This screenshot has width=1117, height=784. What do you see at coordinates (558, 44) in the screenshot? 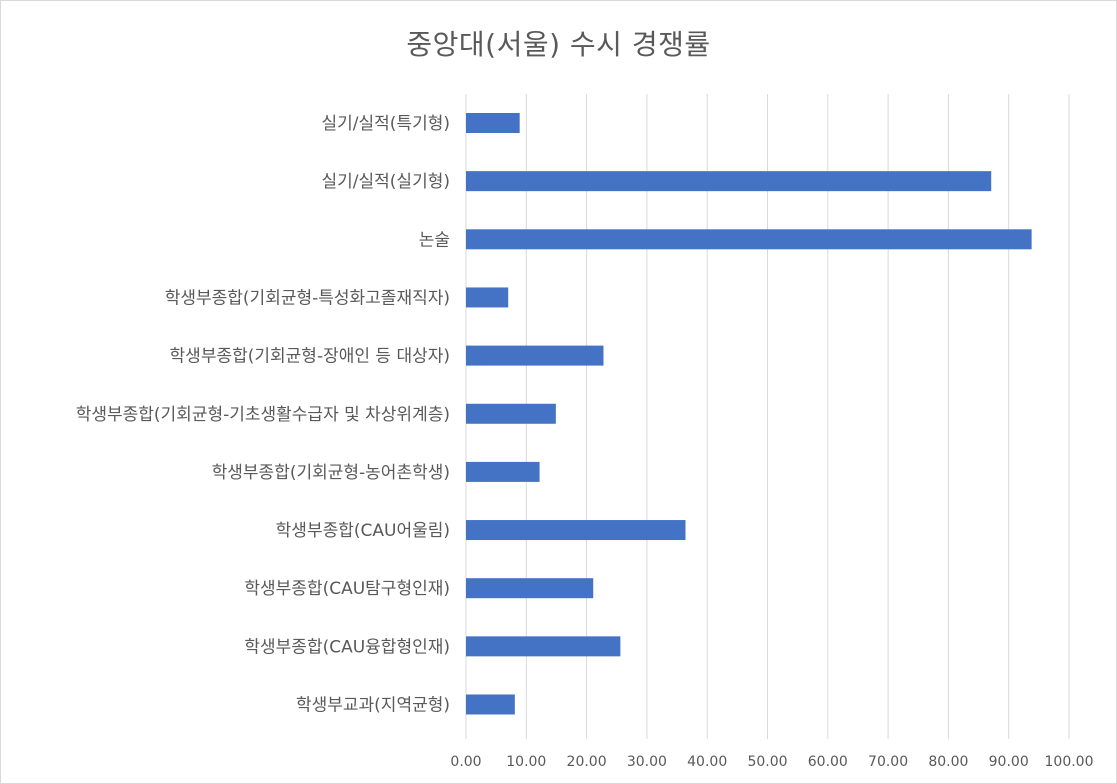
I see `chart-title: 중앙대(서울) 수시 경쟁률` at bounding box center [558, 44].